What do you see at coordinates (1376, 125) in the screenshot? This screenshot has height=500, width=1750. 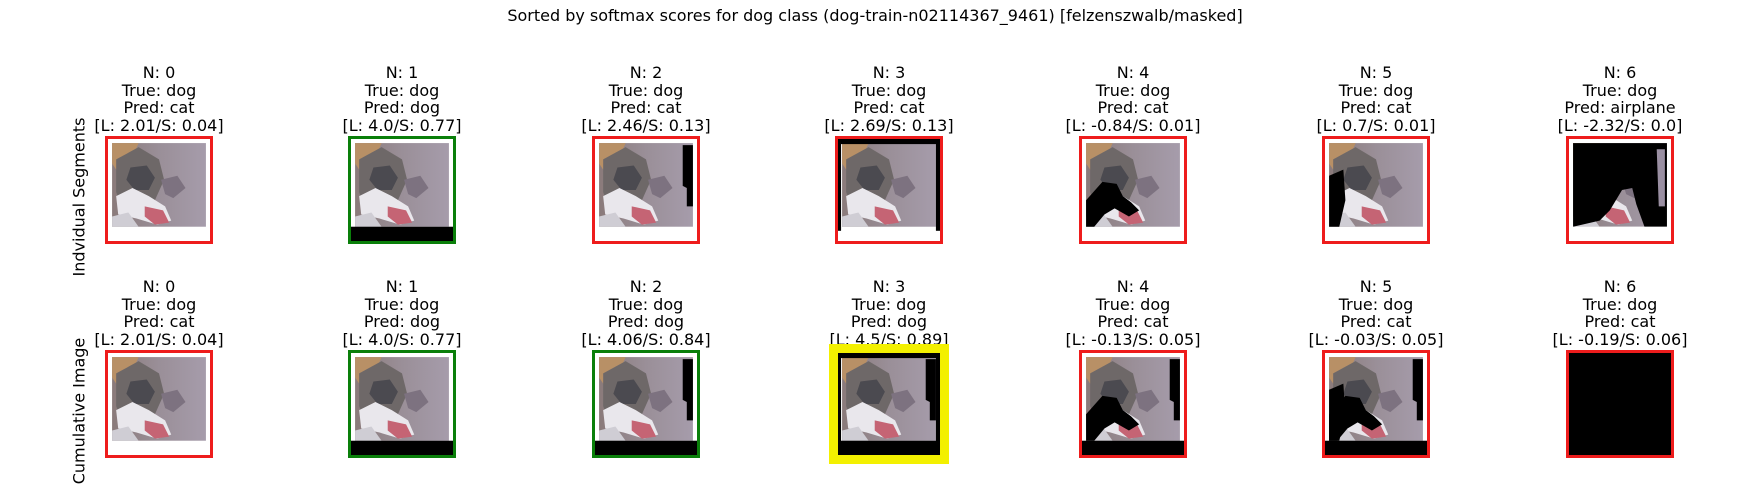 I see `score-label: [L: 0.7/S: 0.01]` at bounding box center [1376, 125].